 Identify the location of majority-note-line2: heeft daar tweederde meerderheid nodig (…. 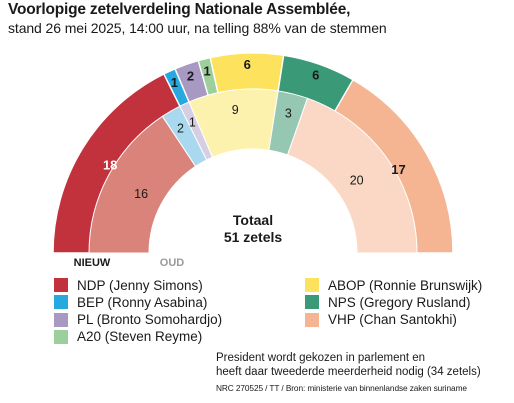
(348, 372).